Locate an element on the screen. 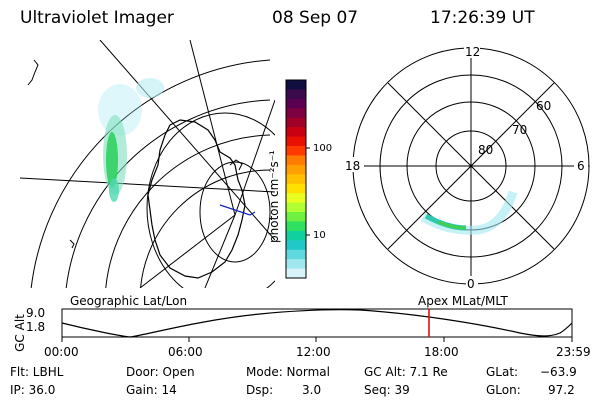  y-tick-high: 9.0 is located at coordinates (35, 313).